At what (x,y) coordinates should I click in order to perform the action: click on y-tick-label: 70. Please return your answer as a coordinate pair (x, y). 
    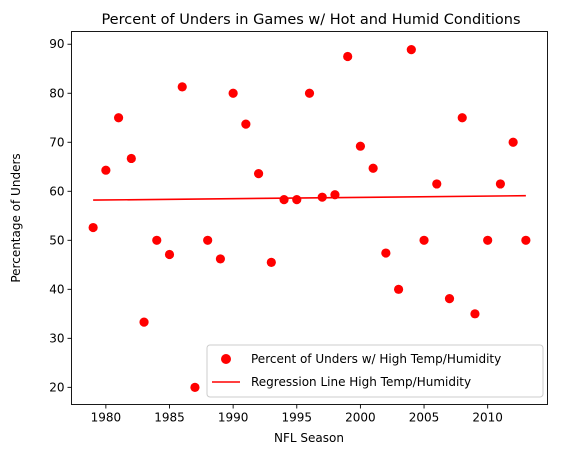
    Looking at the image, I should click on (56, 142).